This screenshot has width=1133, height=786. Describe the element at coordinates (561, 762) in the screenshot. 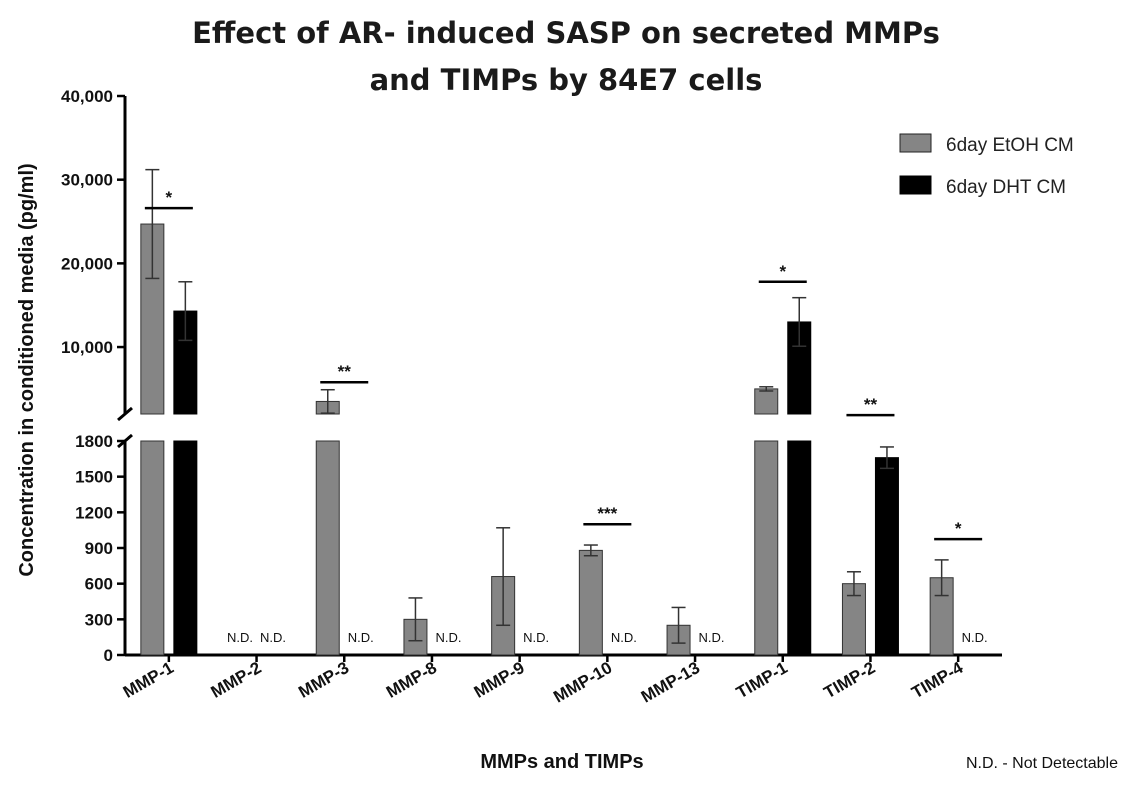

I see `x-axis-label: MMPs and TIMPs` at that location.